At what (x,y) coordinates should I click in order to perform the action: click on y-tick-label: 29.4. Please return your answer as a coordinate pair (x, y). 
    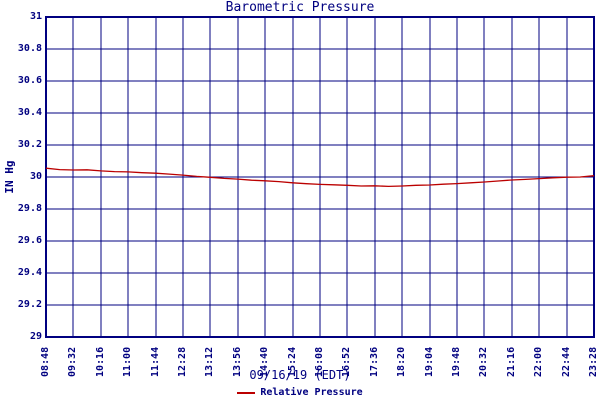
    Looking at the image, I should click on (29, 272).